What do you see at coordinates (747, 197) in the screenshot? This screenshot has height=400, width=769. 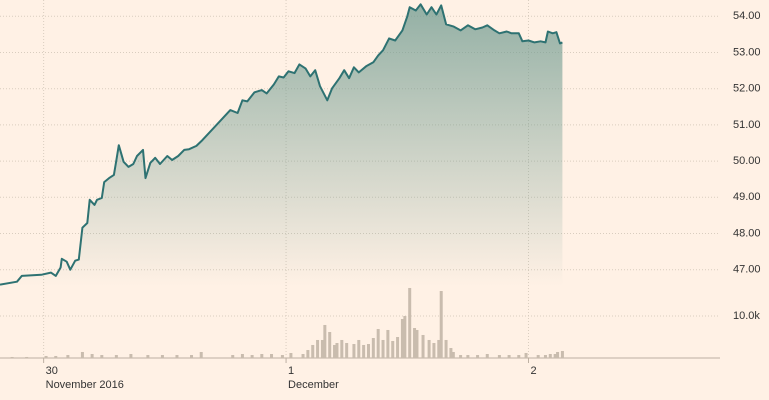 I see `y-tick-label: 49.00` at bounding box center [747, 197].